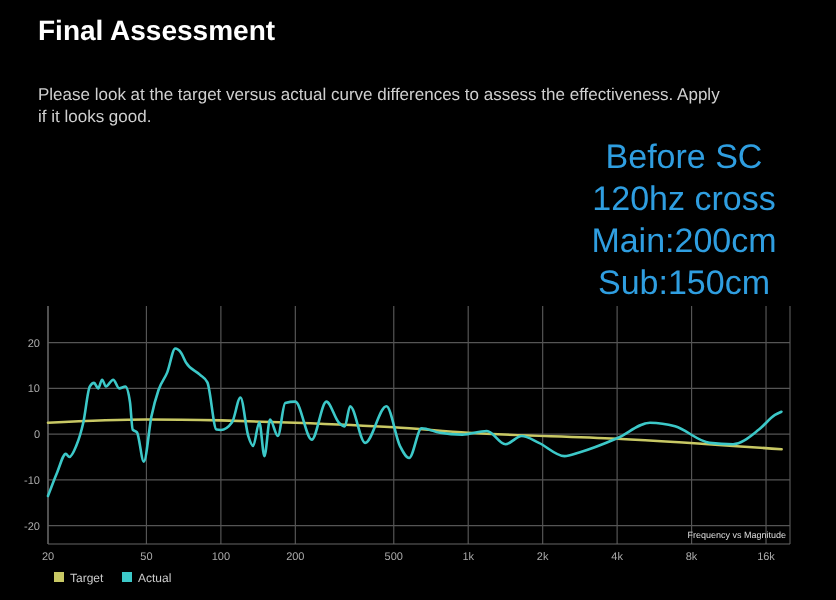  I want to click on chart-title: Final Assessment, so click(157, 30).